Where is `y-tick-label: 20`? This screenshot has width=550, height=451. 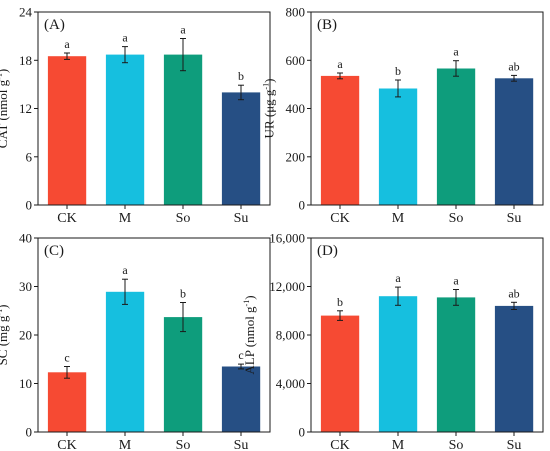
y-tick-label: 20 is located at coordinates (25, 335).